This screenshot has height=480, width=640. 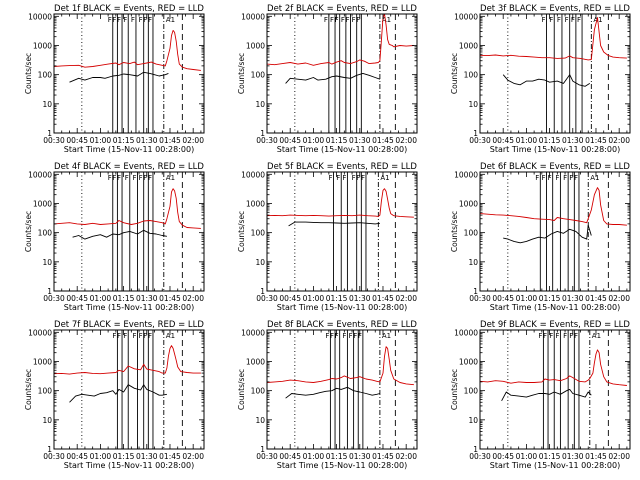 I want to click on plot-area: F F F F F F F F A1, so click(x=127, y=73).